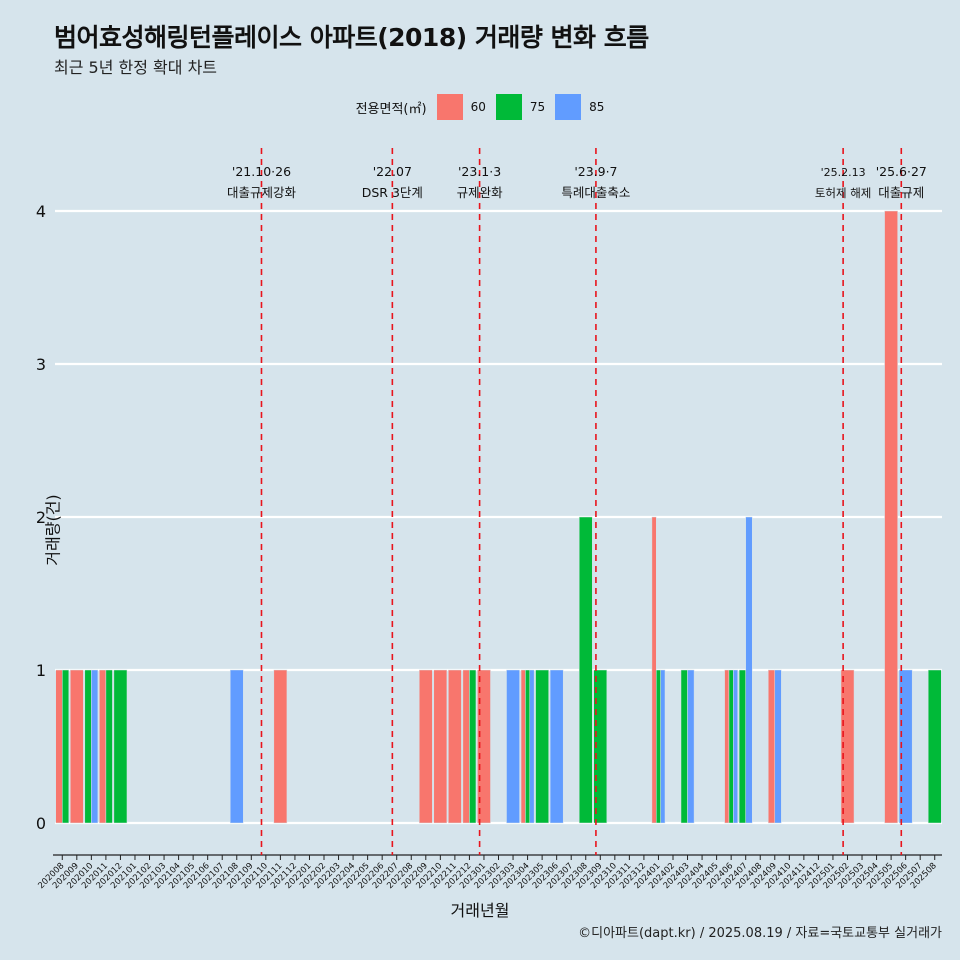 This screenshot has width=960, height=960. I want to click on y-axis-label: 거래량(건), so click(53, 530).